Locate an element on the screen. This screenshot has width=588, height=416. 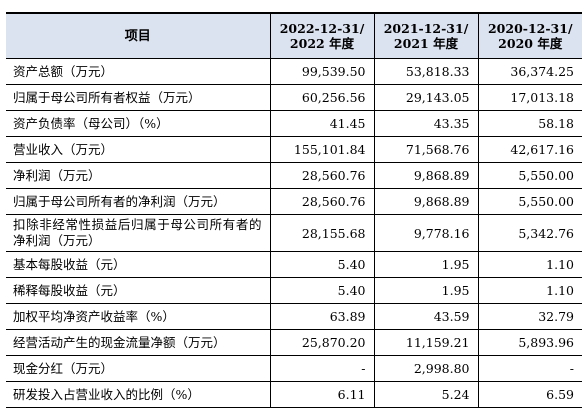
value-2020: 32.79 is located at coordinates (529, 316).